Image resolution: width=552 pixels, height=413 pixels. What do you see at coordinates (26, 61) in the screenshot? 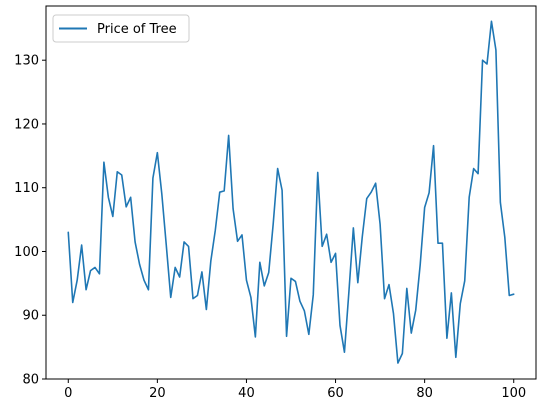
I see `y-tick-label: 130` at bounding box center [26, 61].